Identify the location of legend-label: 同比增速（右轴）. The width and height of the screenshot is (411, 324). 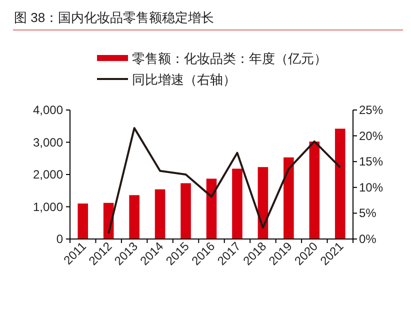
(184, 79).